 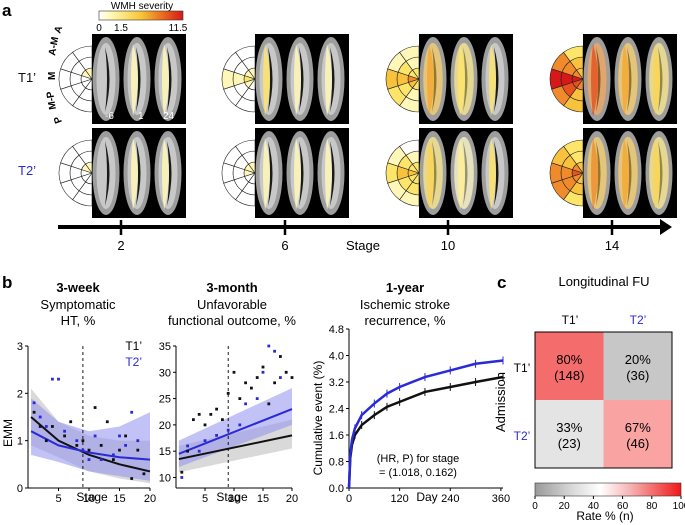 I want to click on heatmap-row-label: T1’, so click(x=522, y=368).